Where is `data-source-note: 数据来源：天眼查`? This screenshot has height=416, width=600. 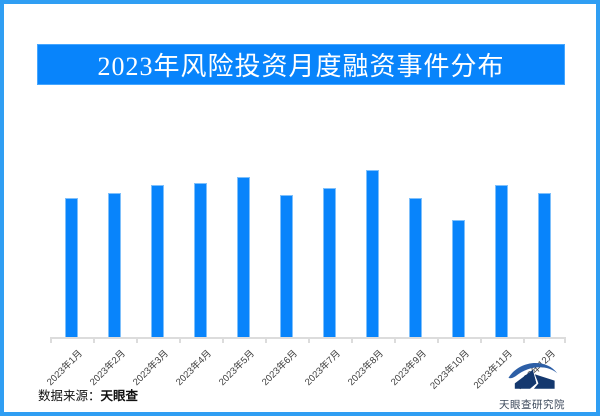
data-source-note: 数据来源：天眼查 is located at coordinates (88, 394).